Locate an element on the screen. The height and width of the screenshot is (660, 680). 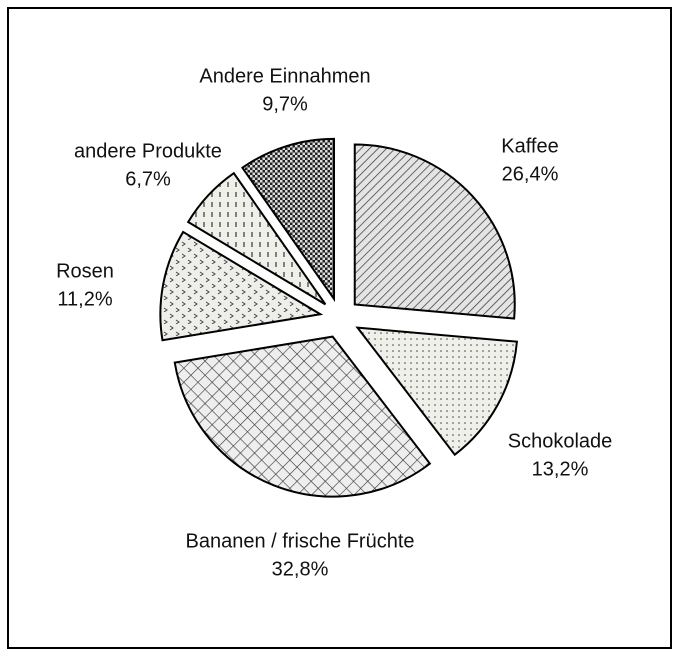
slice-value: 9,7% is located at coordinates (285, 104).